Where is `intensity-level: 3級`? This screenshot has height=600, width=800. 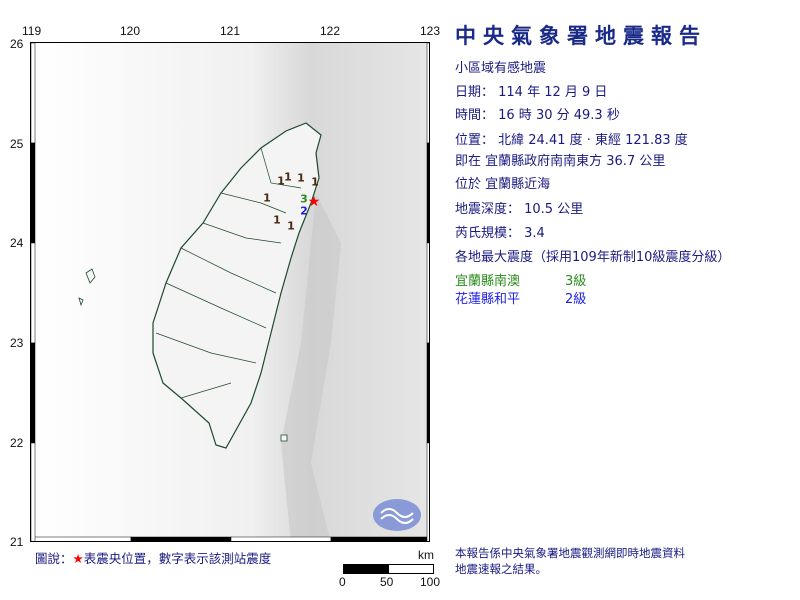 intensity-level: 3級 is located at coordinates (576, 281).